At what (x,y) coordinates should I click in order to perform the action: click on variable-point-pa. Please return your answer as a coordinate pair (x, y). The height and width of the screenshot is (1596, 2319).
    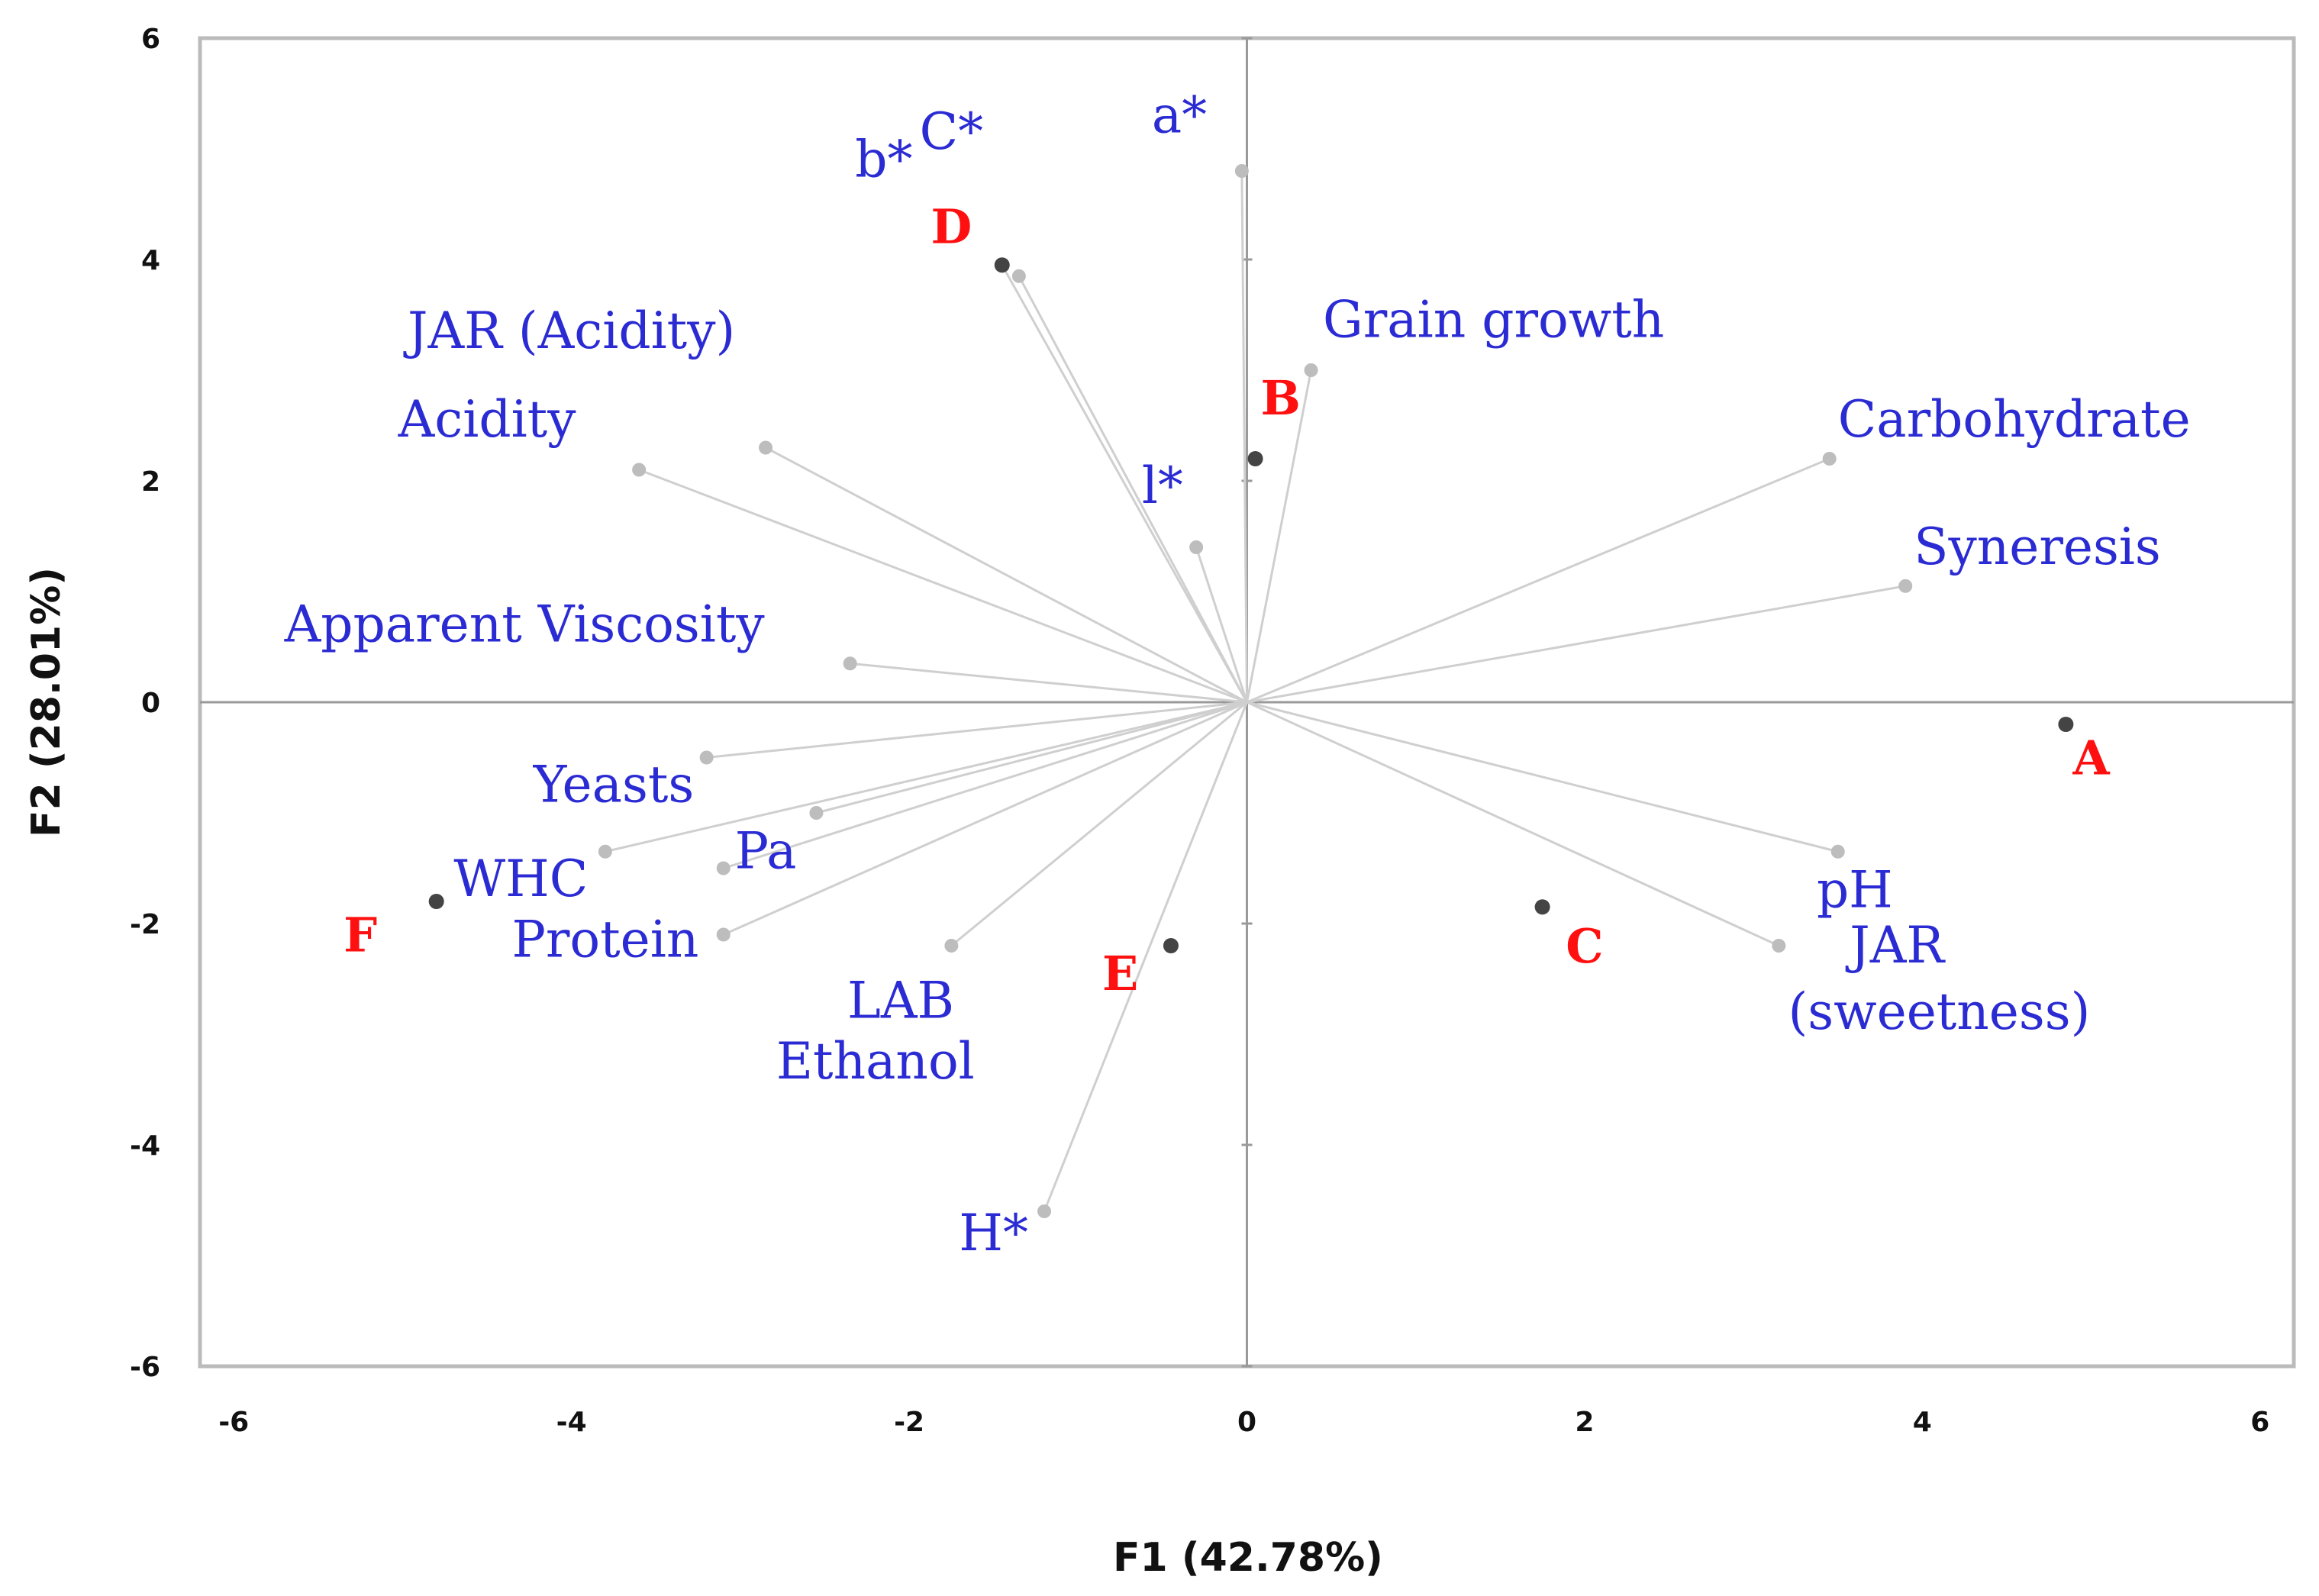
    Looking at the image, I should click on (816, 813).